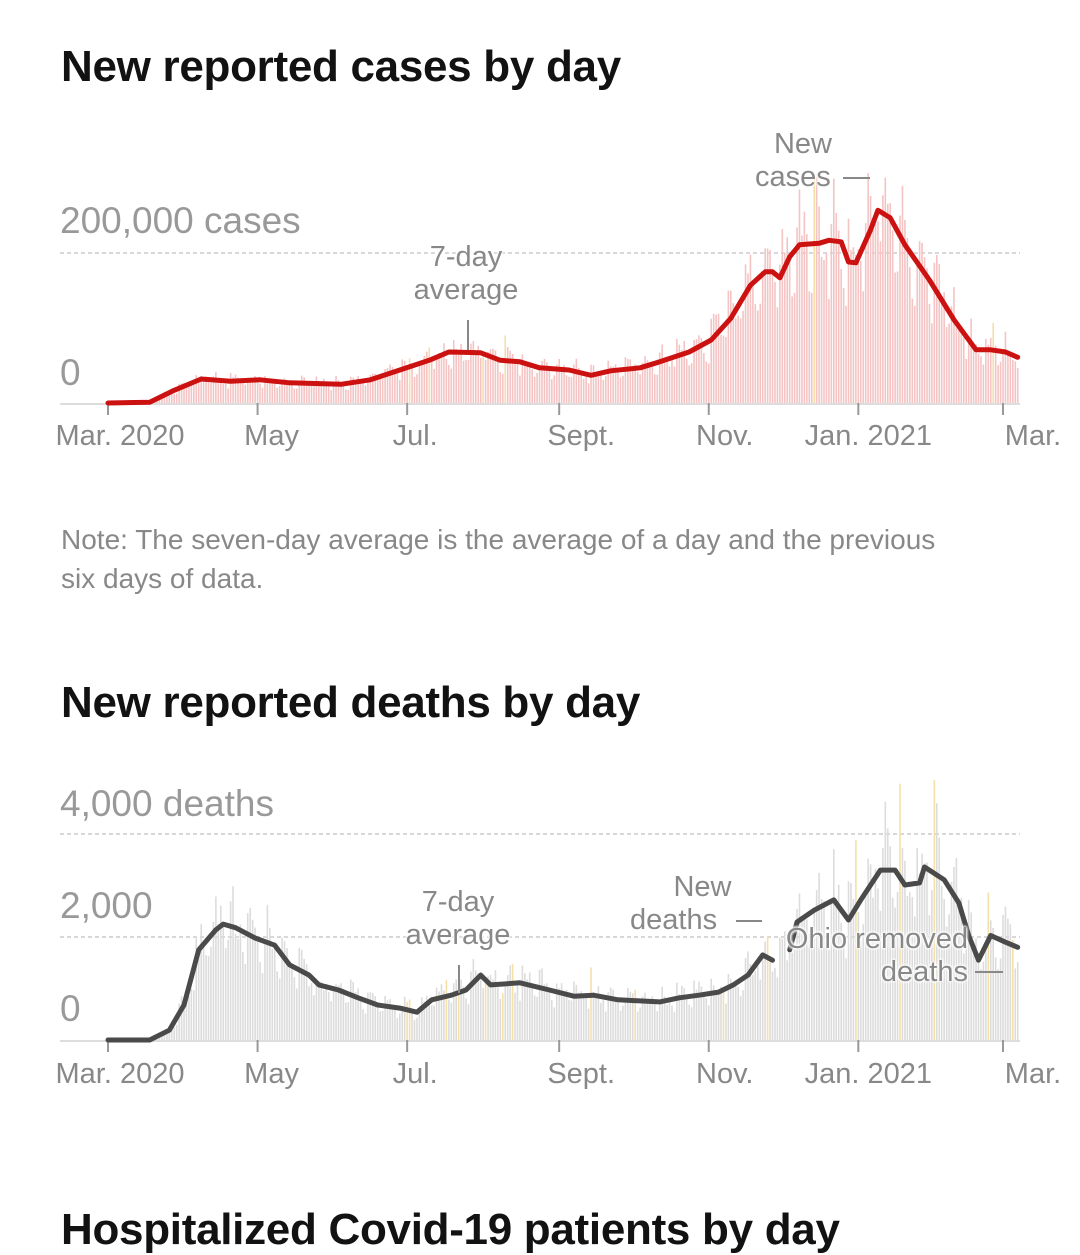  Describe the element at coordinates (581, 1074) in the screenshot. I see `x-tick-label: Sept.` at that location.